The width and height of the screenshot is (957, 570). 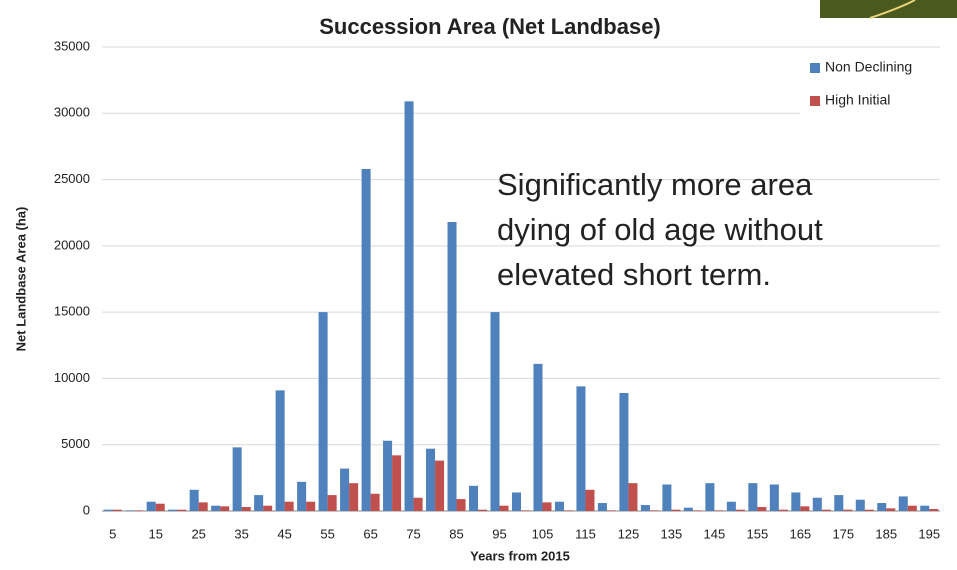 I want to click on y-tick-label: 0, so click(x=86, y=509).